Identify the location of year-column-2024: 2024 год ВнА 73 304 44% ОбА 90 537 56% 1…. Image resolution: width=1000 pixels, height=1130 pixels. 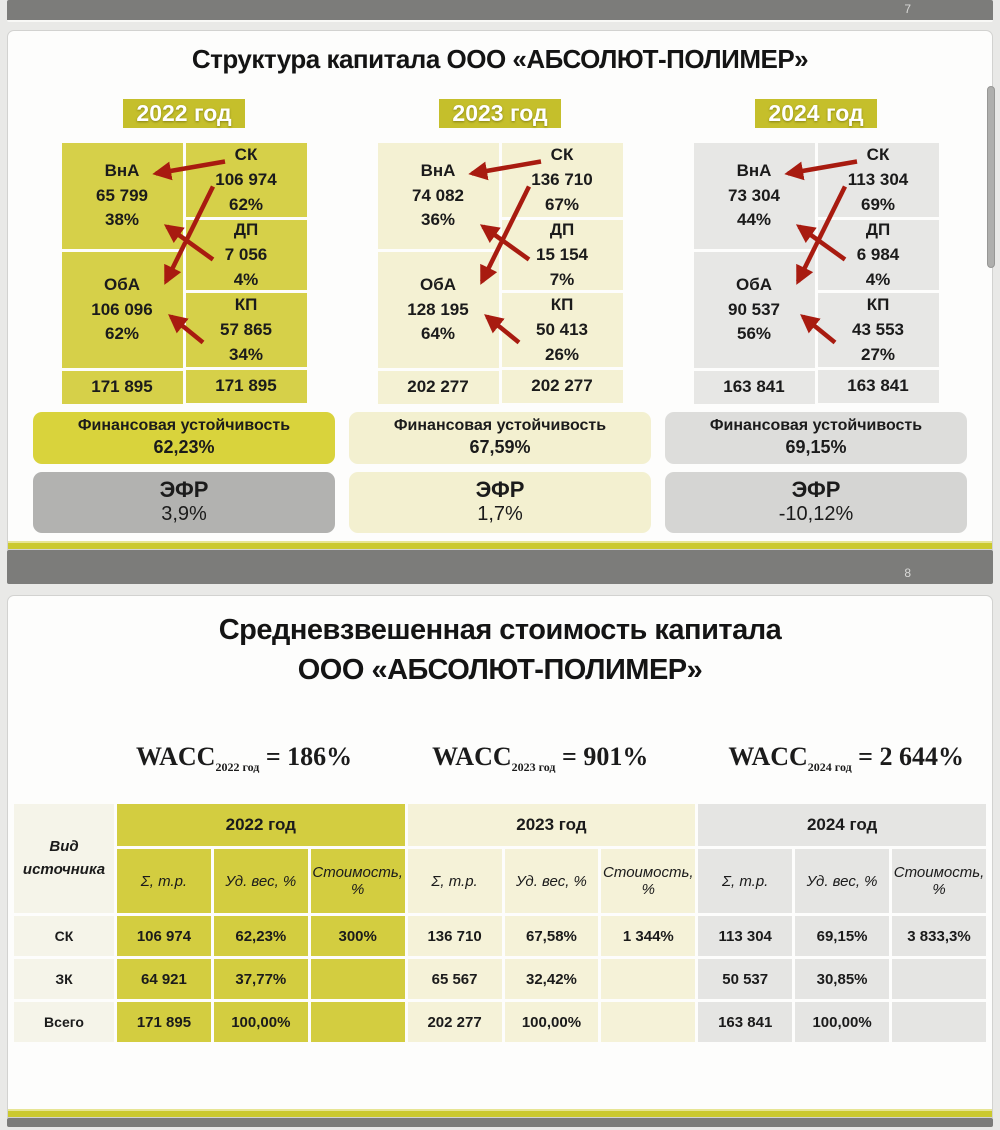
(816, 316).